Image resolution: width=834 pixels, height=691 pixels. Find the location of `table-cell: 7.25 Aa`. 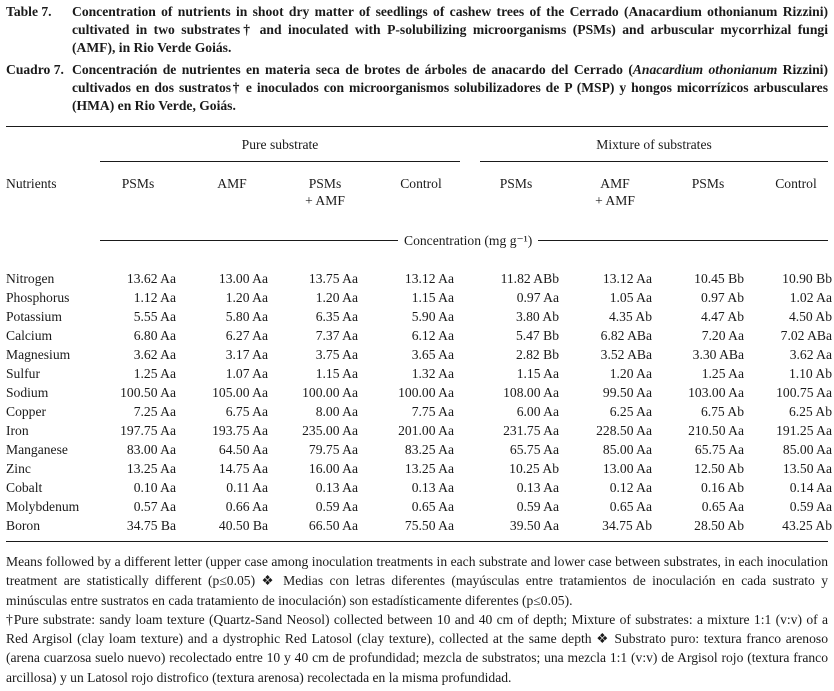

table-cell: 7.25 Aa is located at coordinates (154, 411).